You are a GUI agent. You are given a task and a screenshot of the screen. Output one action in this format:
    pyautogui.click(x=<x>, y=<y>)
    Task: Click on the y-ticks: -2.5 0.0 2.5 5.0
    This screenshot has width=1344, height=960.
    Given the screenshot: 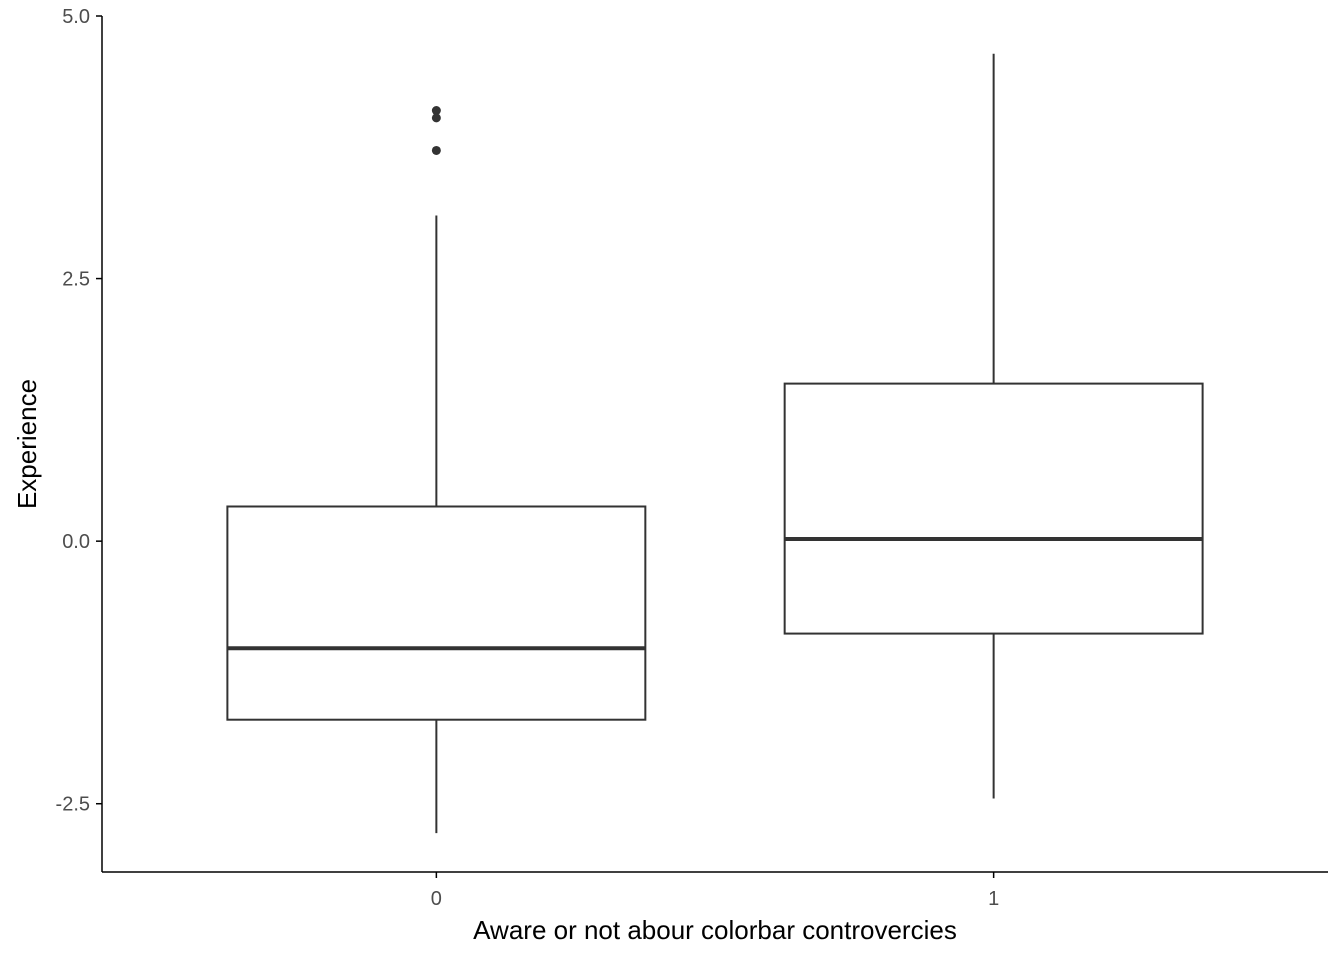 What is the action you would take?
    pyautogui.click(x=79, y=411)
    